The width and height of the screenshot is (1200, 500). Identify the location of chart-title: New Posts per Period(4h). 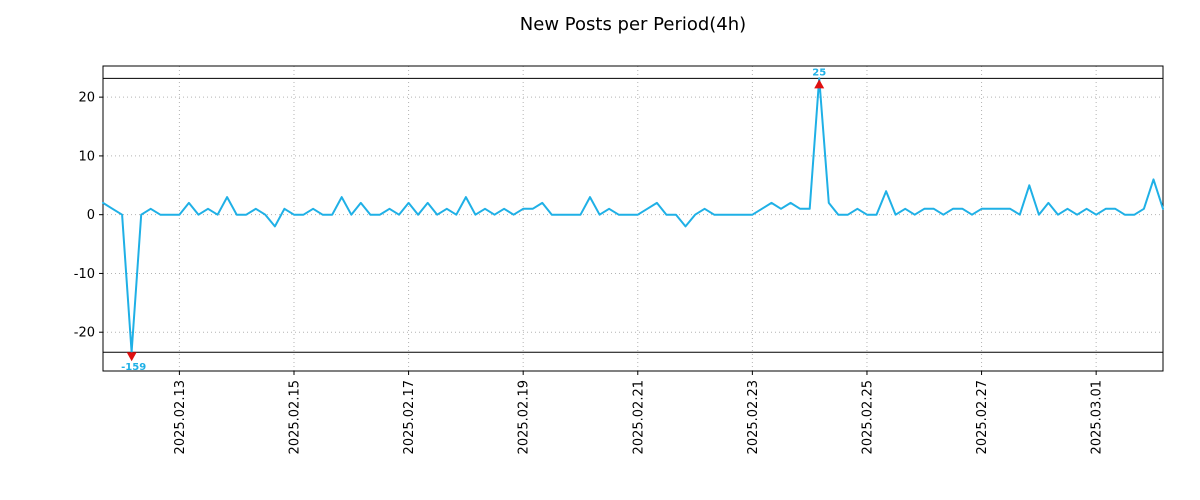
(633, 24).